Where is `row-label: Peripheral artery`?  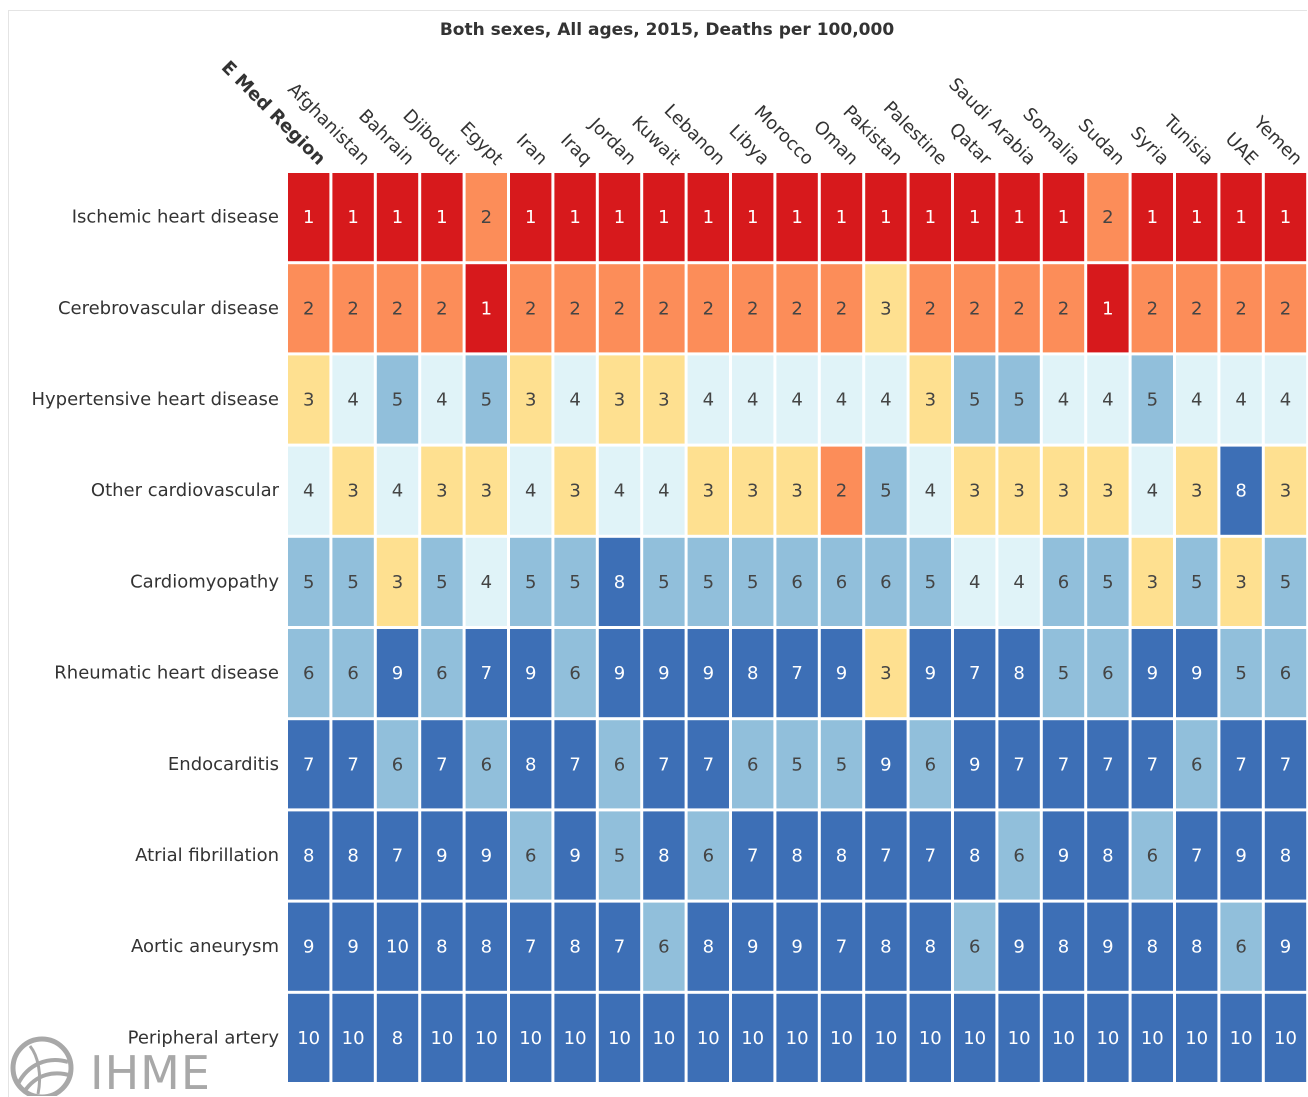
row-label: Peripheral artery is located at coordinates (204, 1037).